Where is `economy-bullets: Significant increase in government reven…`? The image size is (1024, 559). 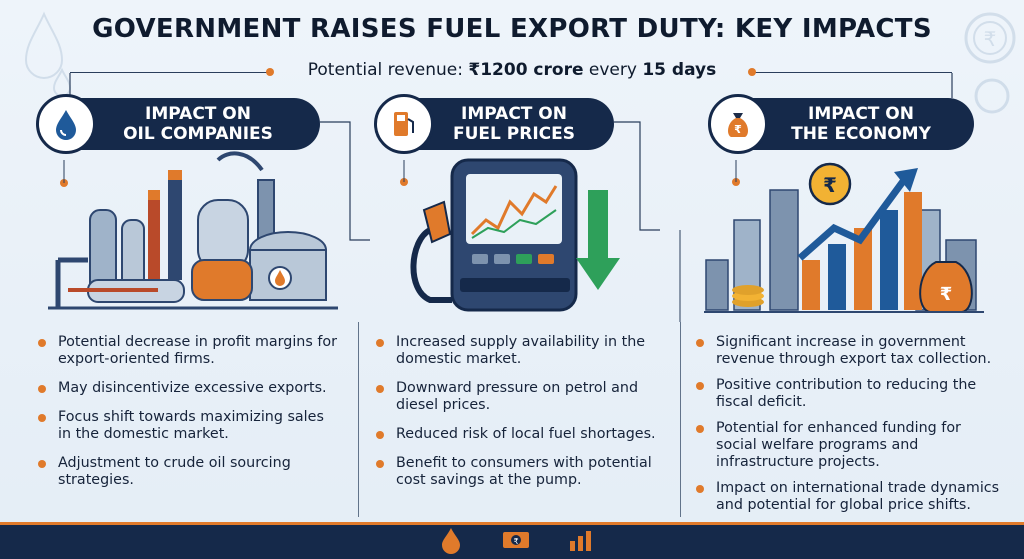
economy-bullets: Significant increase in government reven… is located at coordinates (849, 424).